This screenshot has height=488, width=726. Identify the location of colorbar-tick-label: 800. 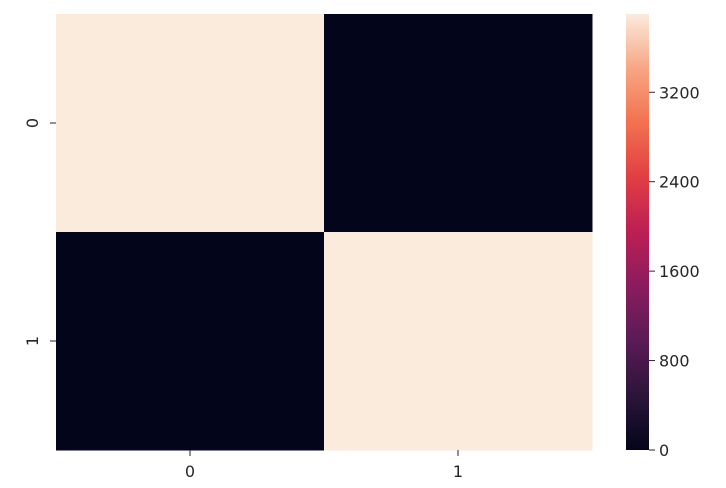
(674, 361).